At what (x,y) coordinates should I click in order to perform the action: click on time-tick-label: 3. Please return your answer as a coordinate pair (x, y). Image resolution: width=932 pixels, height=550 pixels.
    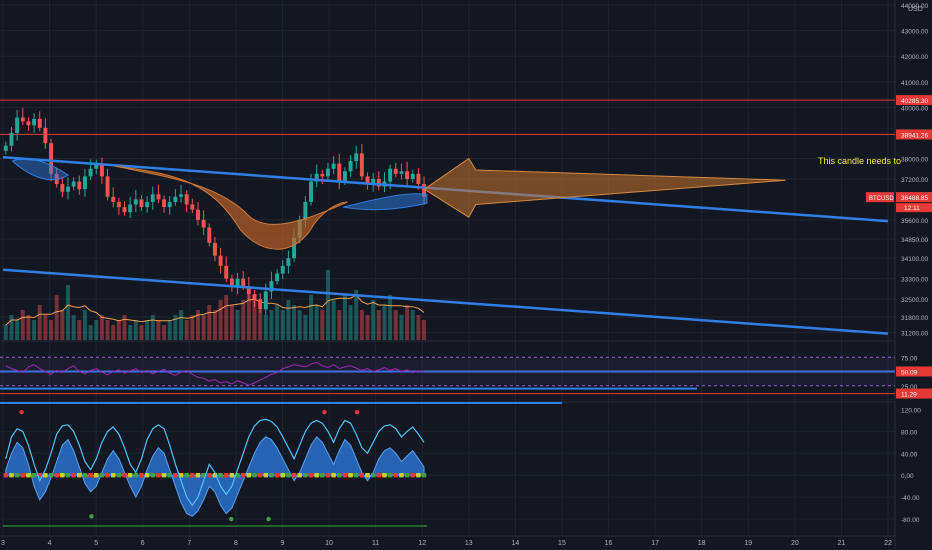
    Looking at the image, I should click on (3, 543).